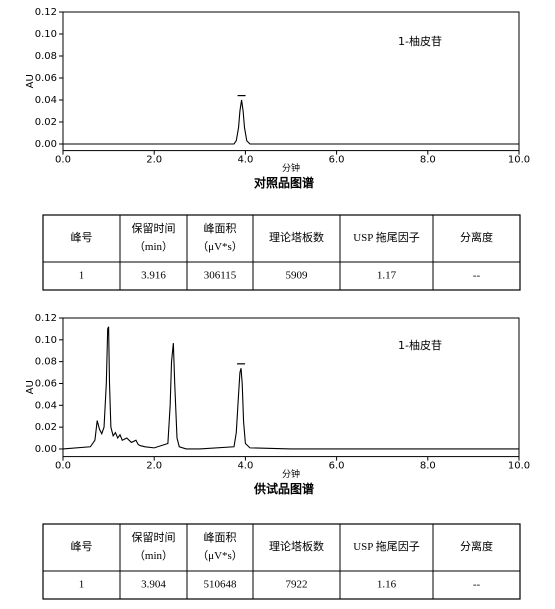 This screenshot has height=609, width=555. What do you see at coordinates (291, 122) in the screenshot?
I see `trace` at bounding box center [291, 122].